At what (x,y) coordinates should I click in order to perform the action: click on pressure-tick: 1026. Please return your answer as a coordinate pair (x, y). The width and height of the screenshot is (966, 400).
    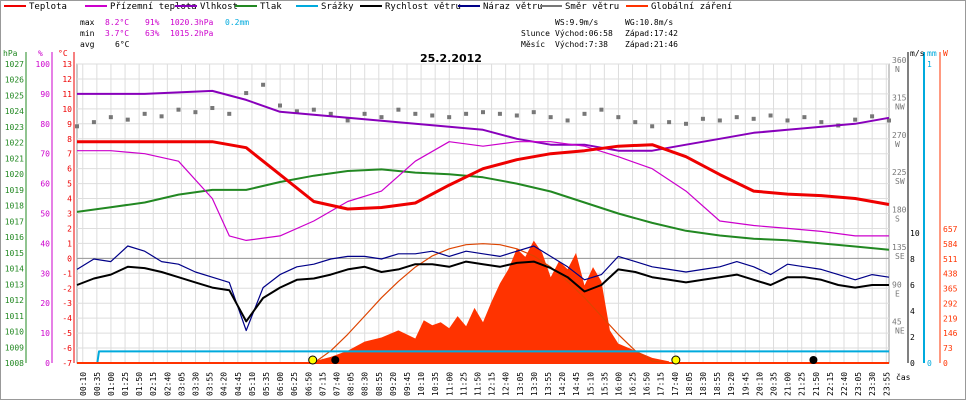
    Looking at the image, I should click on (14, 80).